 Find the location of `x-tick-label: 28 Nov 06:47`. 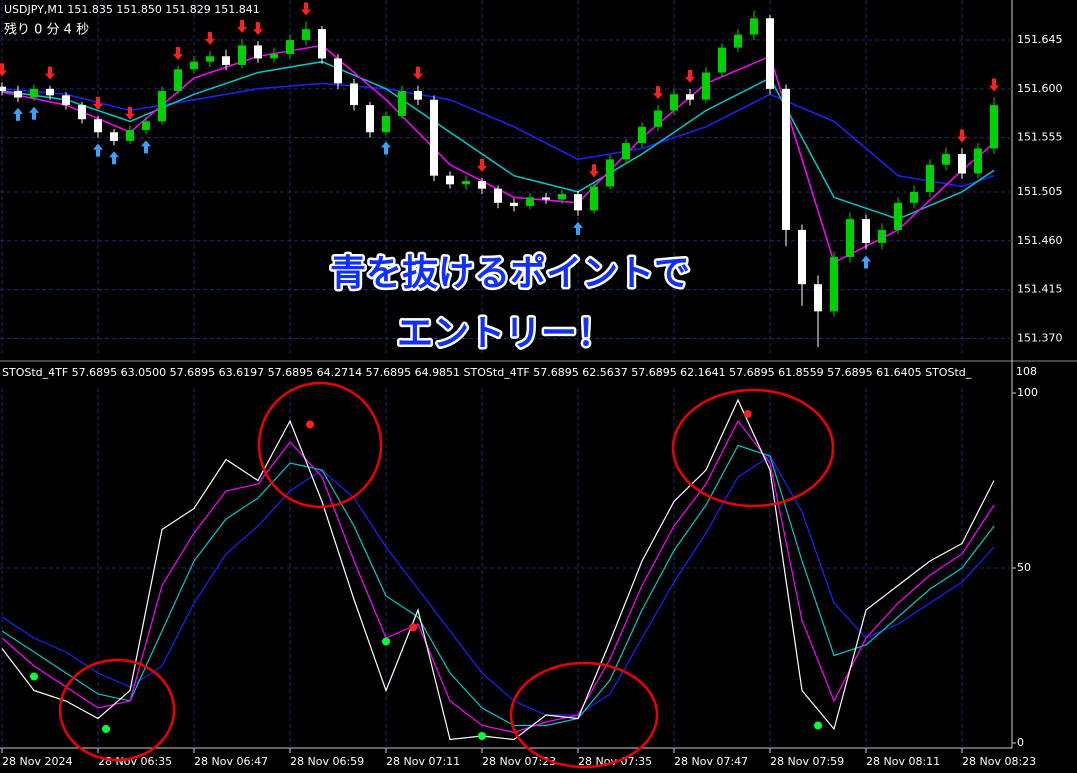

x-tick-label: 28 Nov 06:47 is located at coordinates (231, 761).